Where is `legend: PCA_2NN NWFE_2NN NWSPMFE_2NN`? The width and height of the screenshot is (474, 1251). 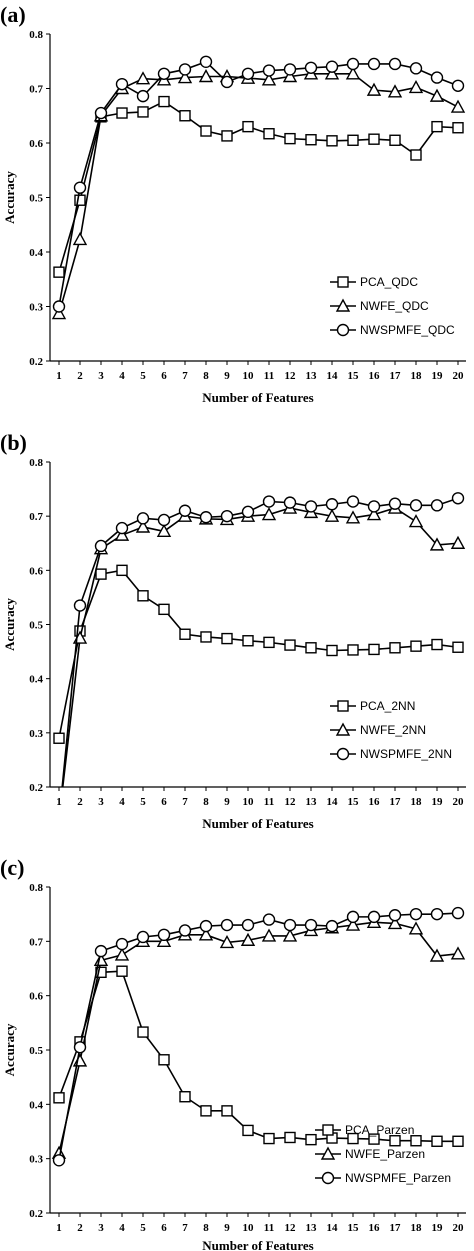 legend: PCA_2NN NWFE_2NN NWSPMFE_2NN is located at coordinates (391, 730).